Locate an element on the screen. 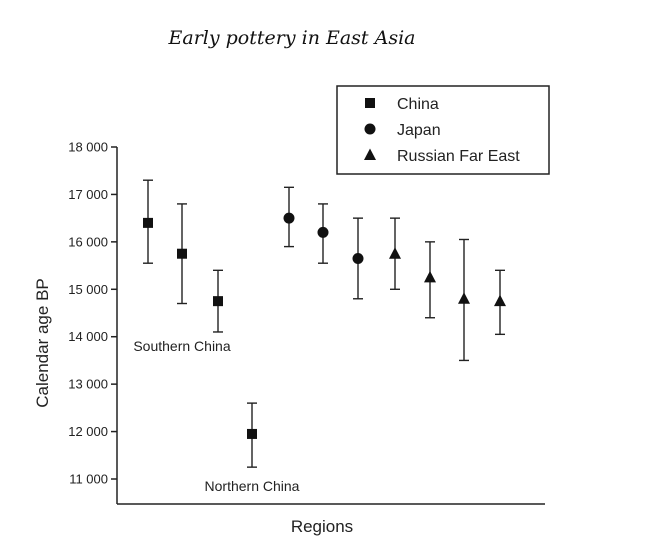 This screenshot has width=647, height=546. y-tick-label: 16 000 is located at coordinates (88, 241).